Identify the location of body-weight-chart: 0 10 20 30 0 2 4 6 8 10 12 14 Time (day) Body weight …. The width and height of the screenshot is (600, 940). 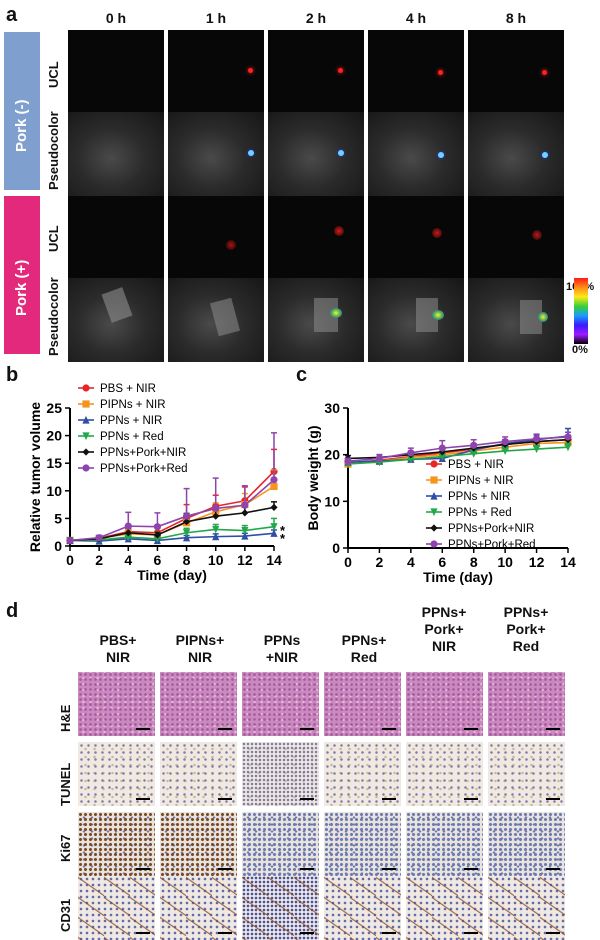
(440, 492).